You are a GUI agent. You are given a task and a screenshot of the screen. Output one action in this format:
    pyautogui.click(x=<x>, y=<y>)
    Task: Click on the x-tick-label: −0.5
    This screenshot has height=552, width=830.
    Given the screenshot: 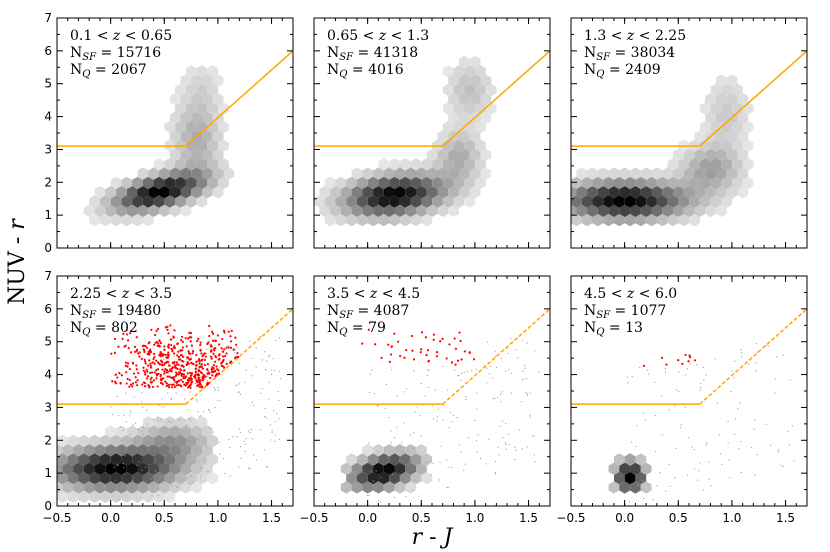 What is the action you would take?
    pyautogui.click(x=56, y=518)
    